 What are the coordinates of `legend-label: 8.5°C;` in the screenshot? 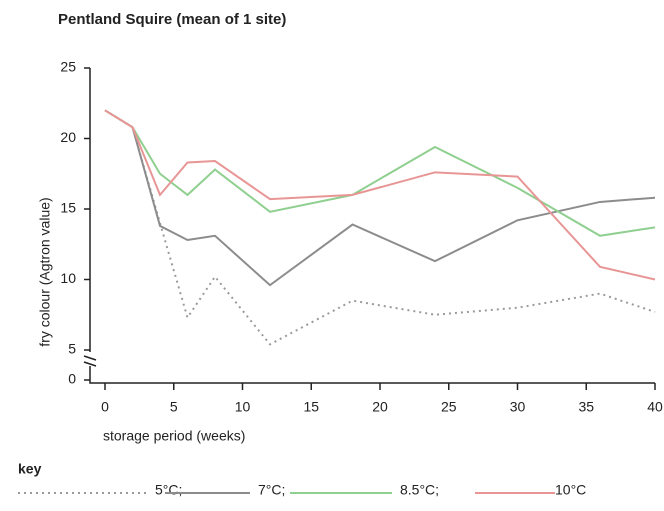 It's located at (419, 490).